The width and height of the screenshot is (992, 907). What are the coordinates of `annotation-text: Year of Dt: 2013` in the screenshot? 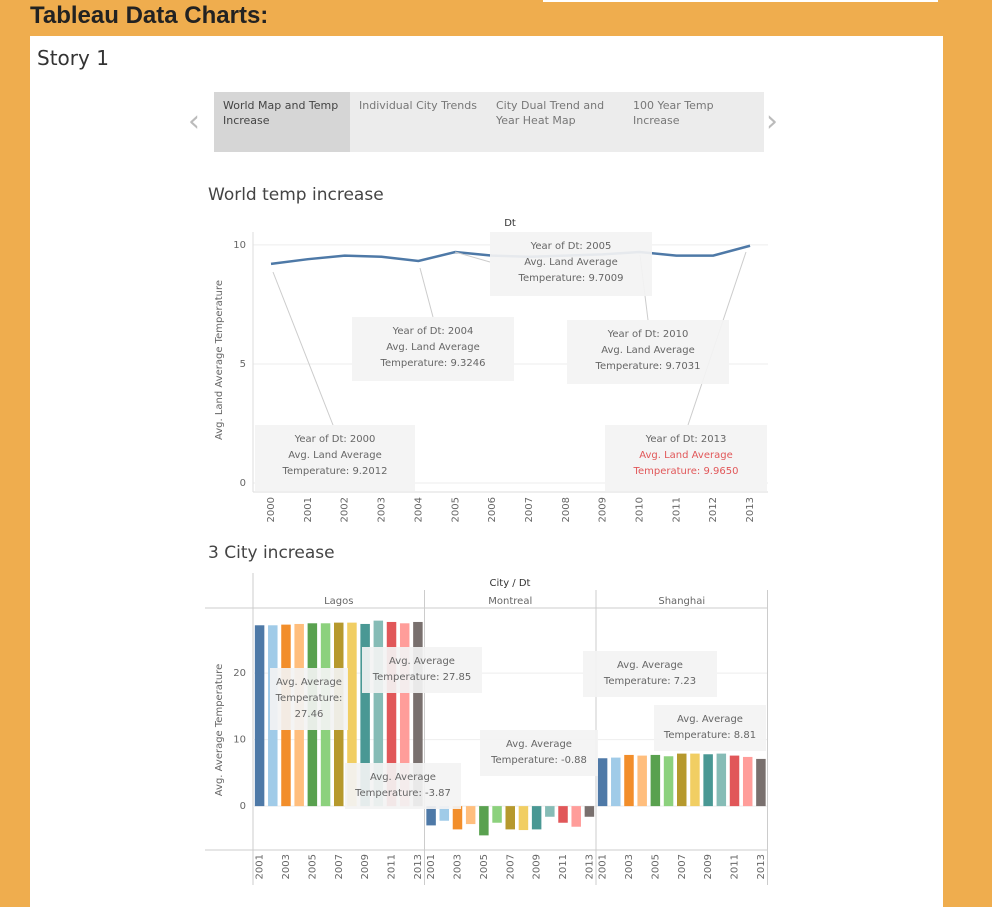 It's located at (686, 439).